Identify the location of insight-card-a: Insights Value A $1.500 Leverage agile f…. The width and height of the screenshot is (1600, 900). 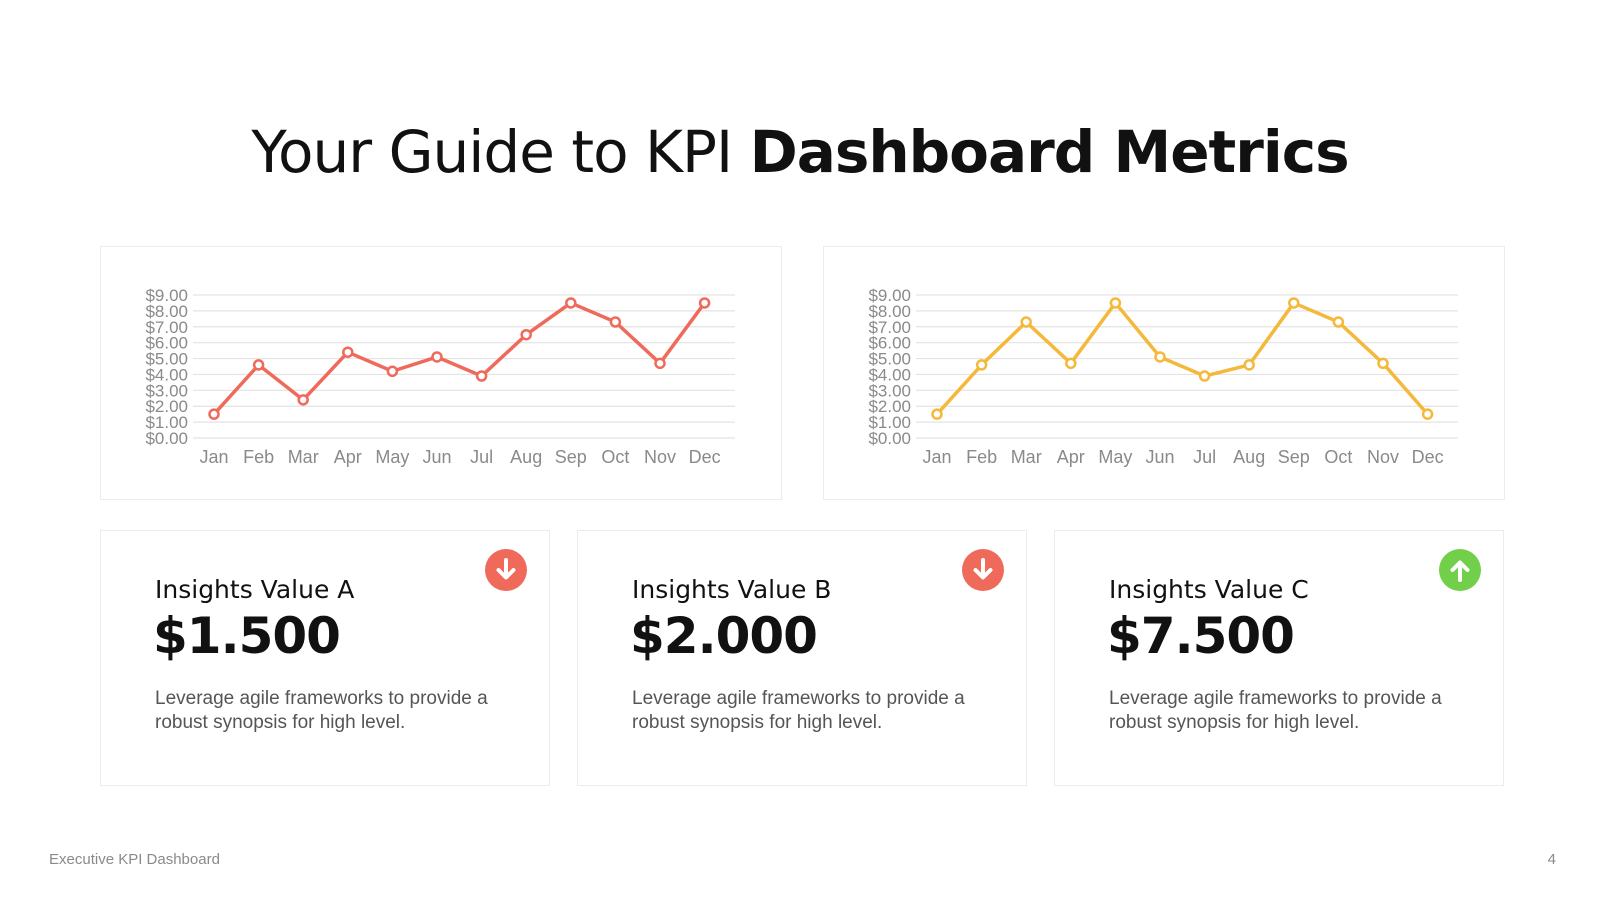
(325, 658).